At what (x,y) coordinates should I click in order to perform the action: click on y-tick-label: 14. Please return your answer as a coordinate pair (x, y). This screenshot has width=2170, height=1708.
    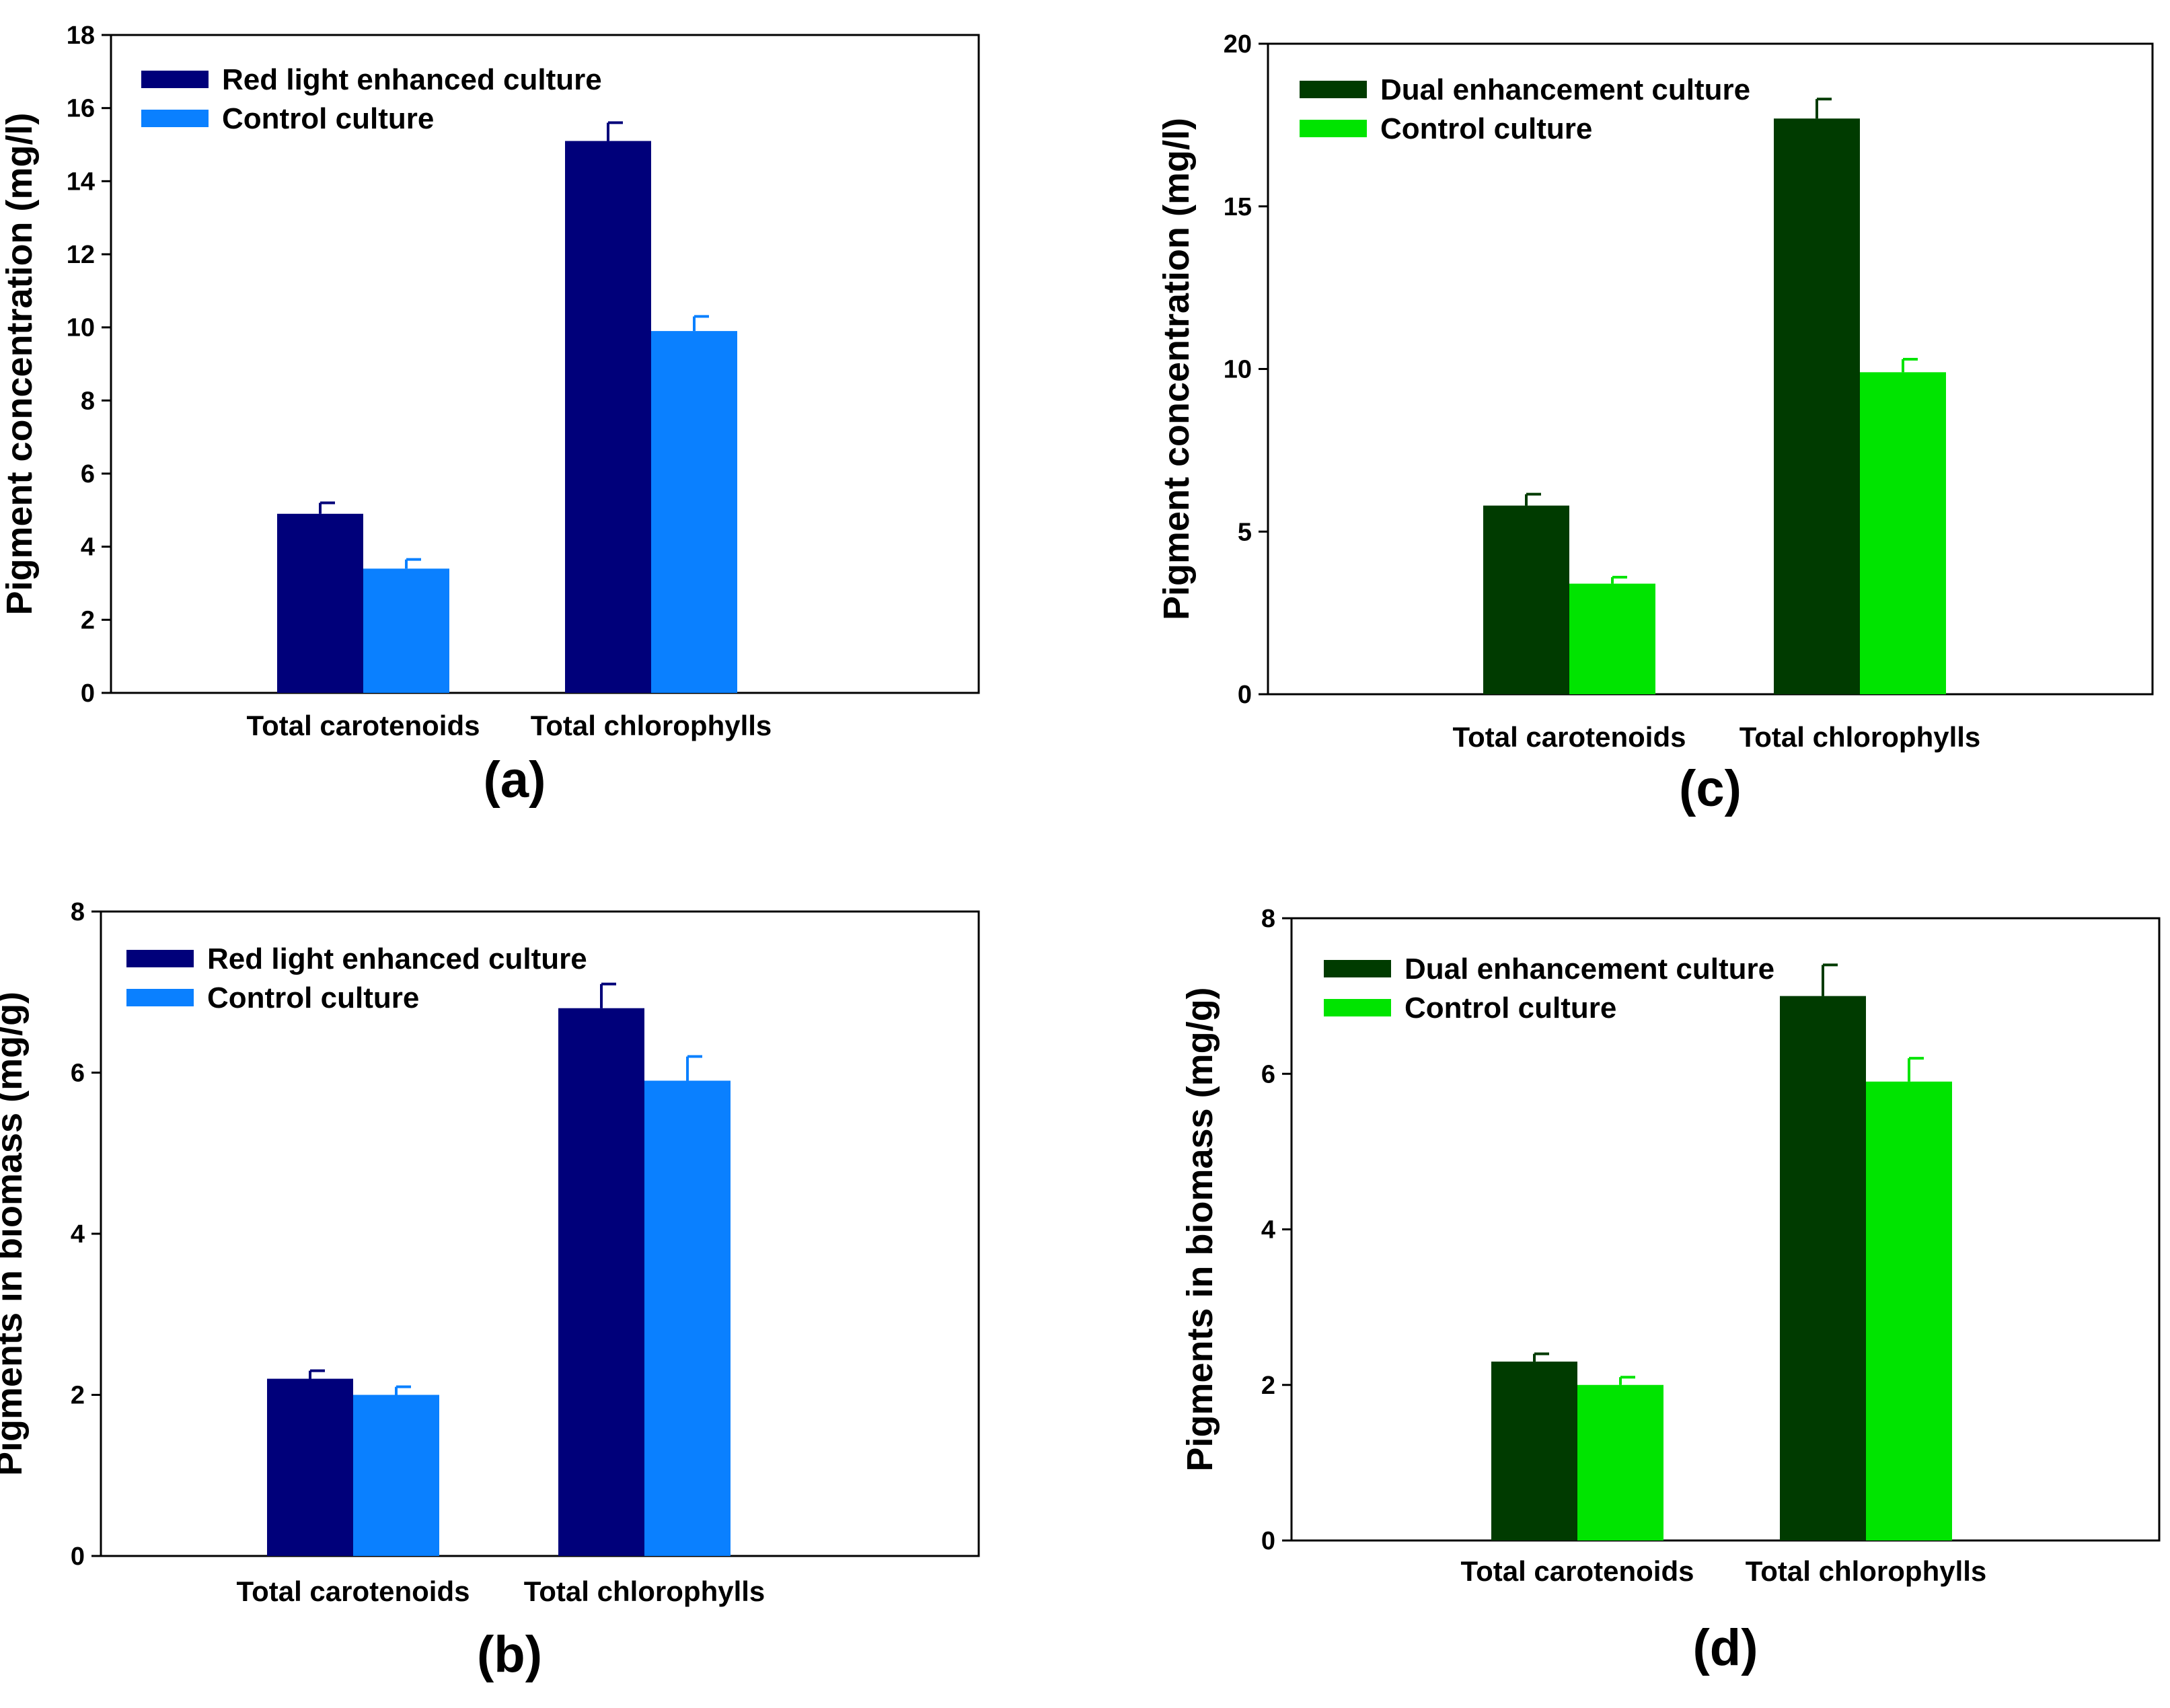
    Looking at the image, I should click on (81, 182).